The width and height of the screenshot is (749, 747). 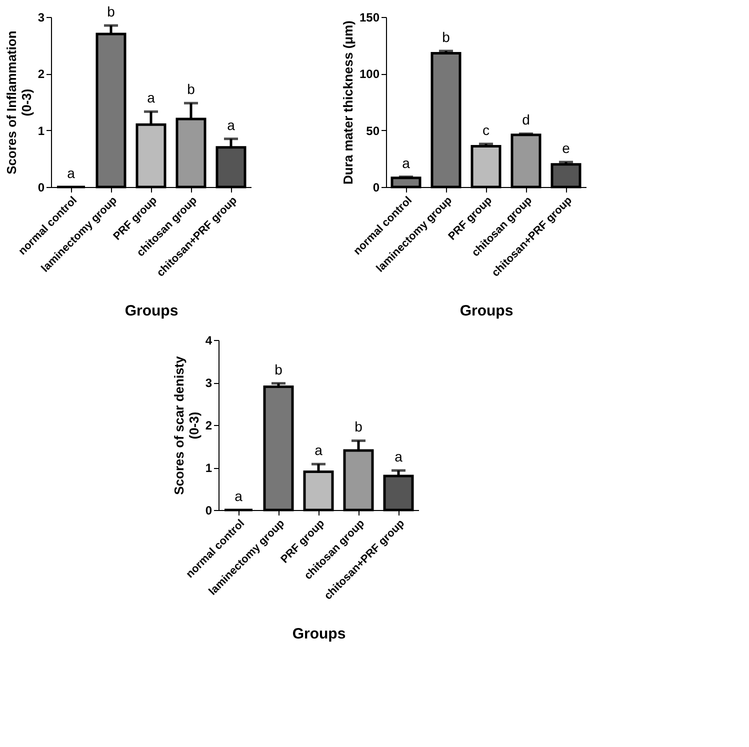 What do you see at coordinates (566, 148) in the screenshot?
I see `annotation: e` at bounding box center [566, 148].